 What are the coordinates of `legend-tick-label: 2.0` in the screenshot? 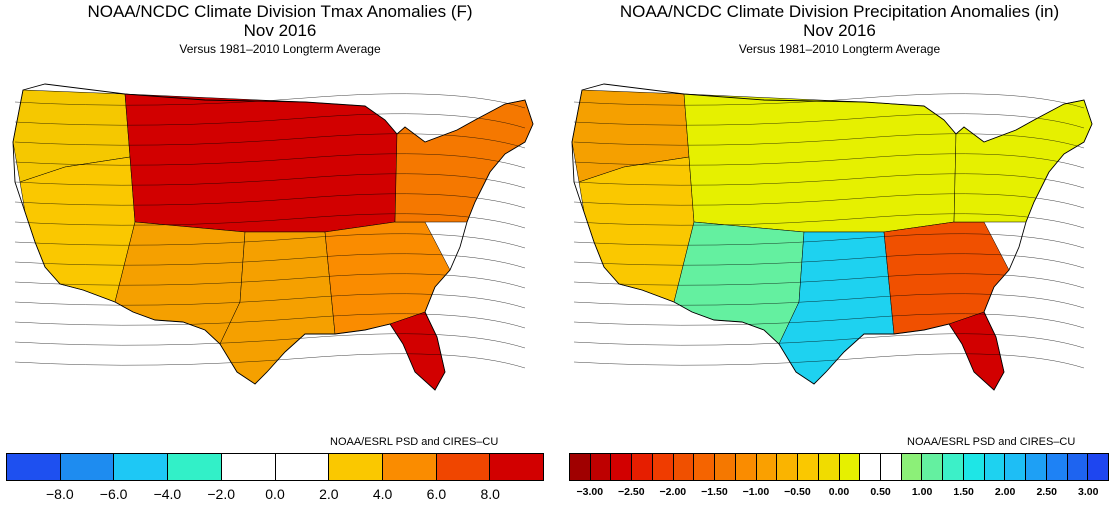 It's located at (329, 494).